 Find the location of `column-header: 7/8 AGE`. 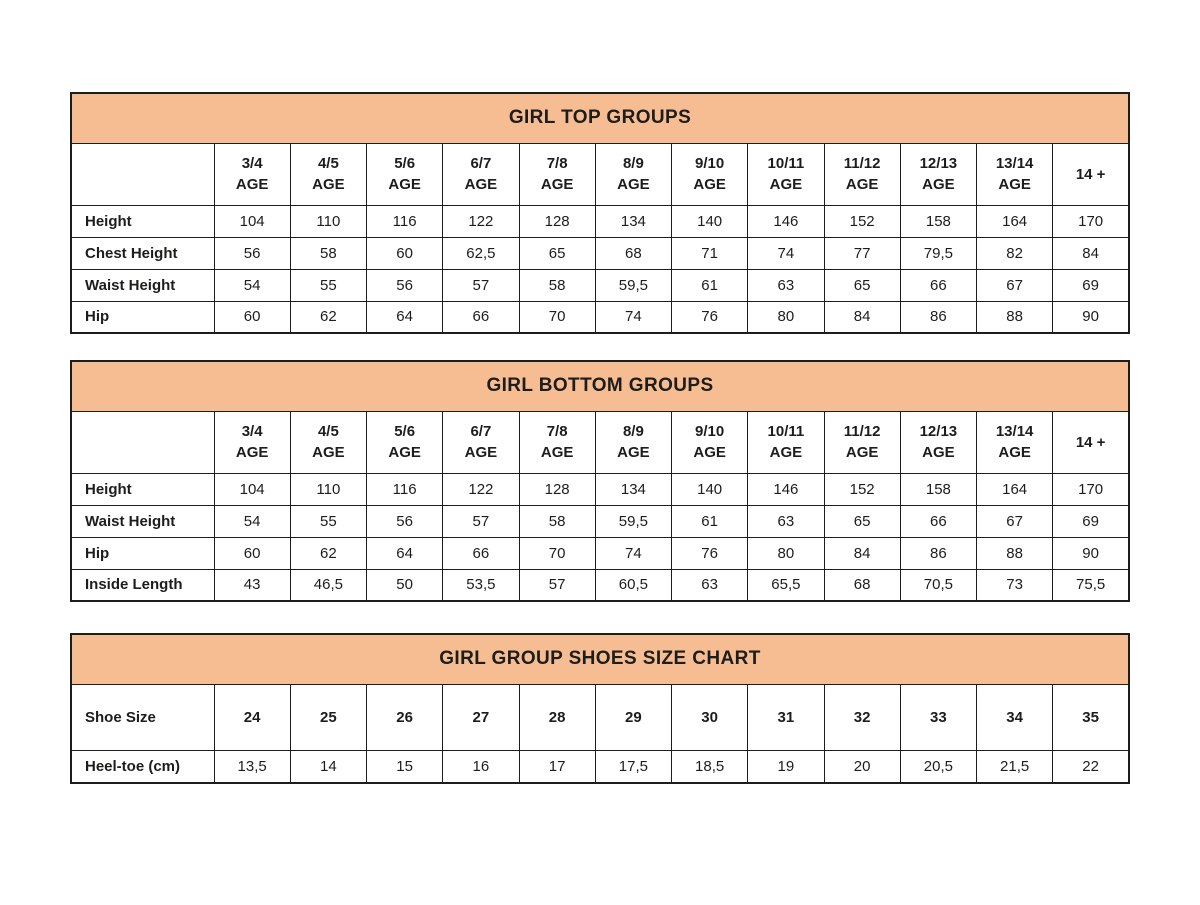

column-header: 7/8 AGE is located at coordinates (557, 174).